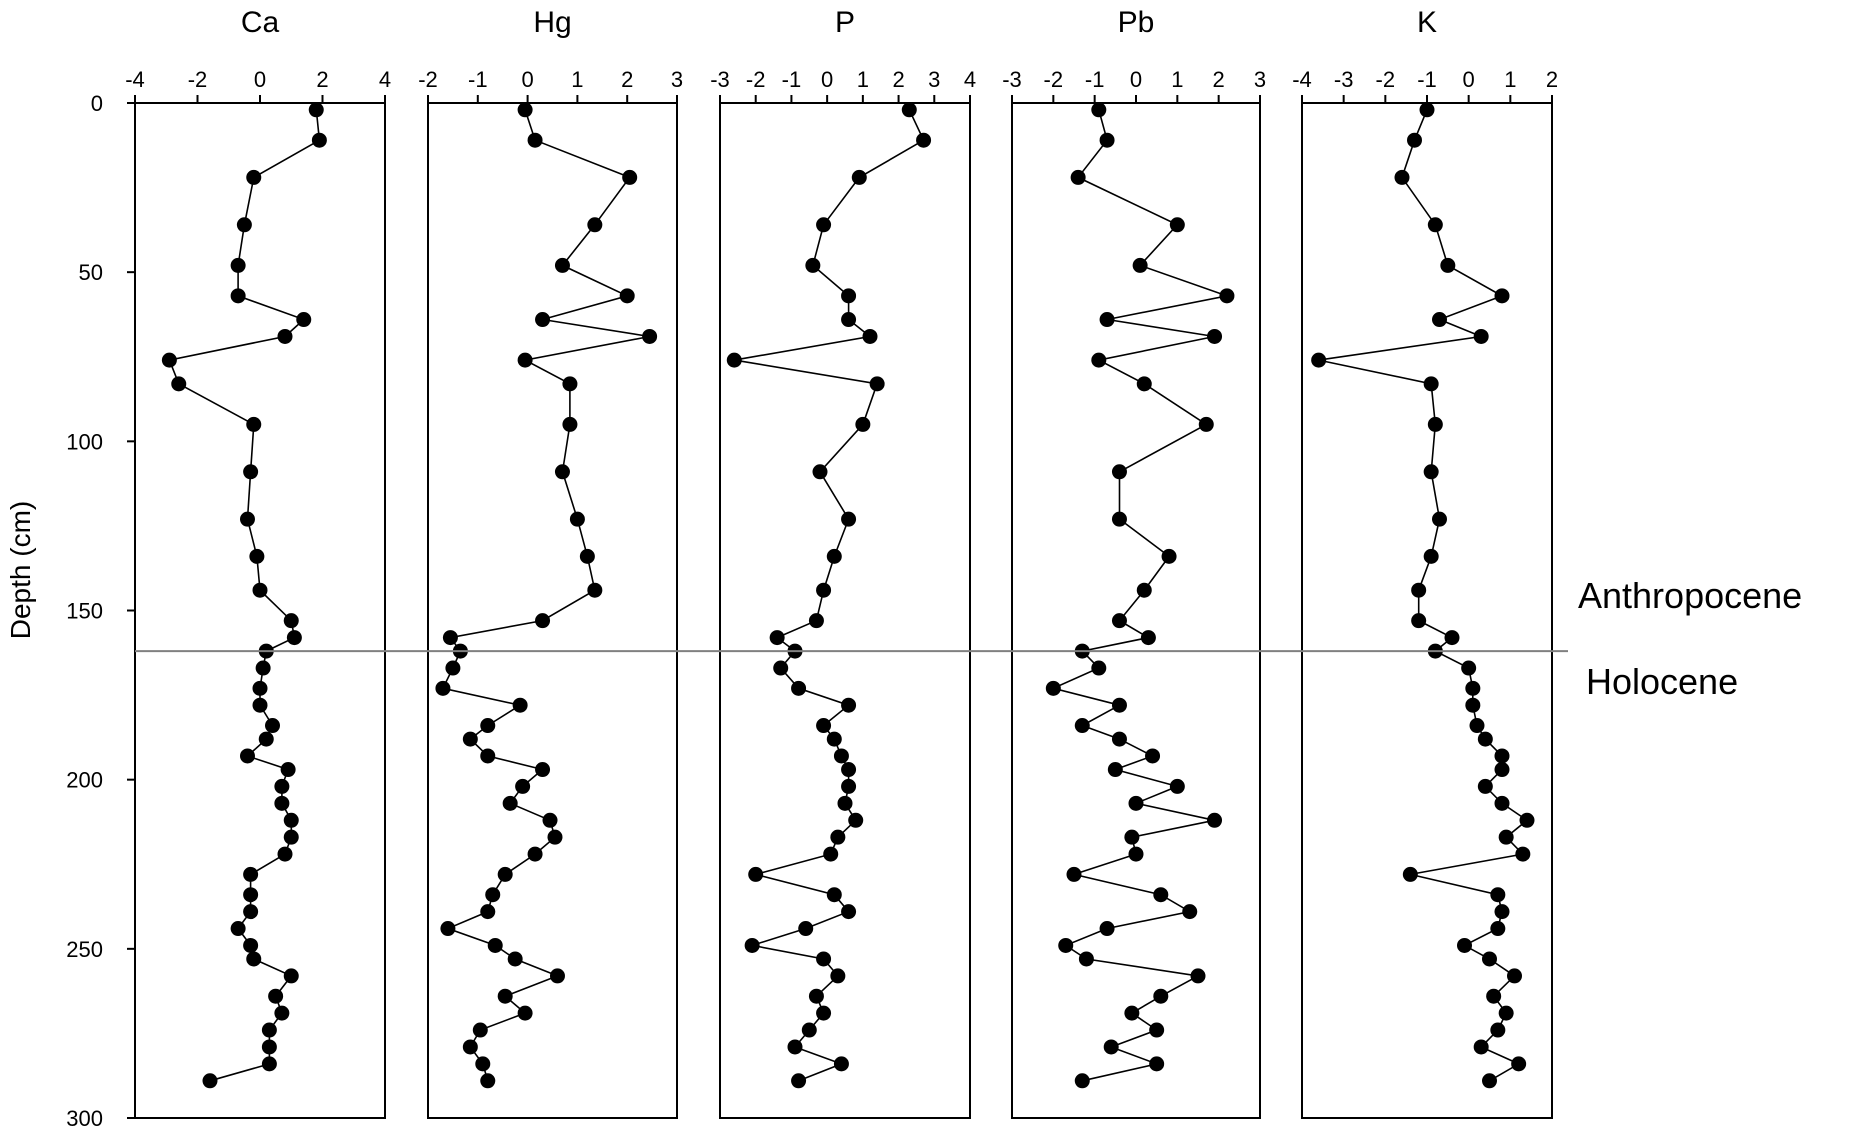 This screenshot has width=1858, height=1130. Describe the element at coordinates (843, 562) in the screenshot. I see `panel-p: P -3 -2 -1 0 1 2 3 4` at that location.